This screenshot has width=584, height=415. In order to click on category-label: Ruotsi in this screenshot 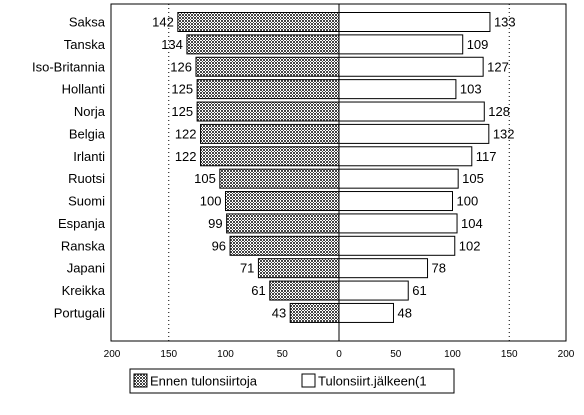, I will do `click(86, 178)`.